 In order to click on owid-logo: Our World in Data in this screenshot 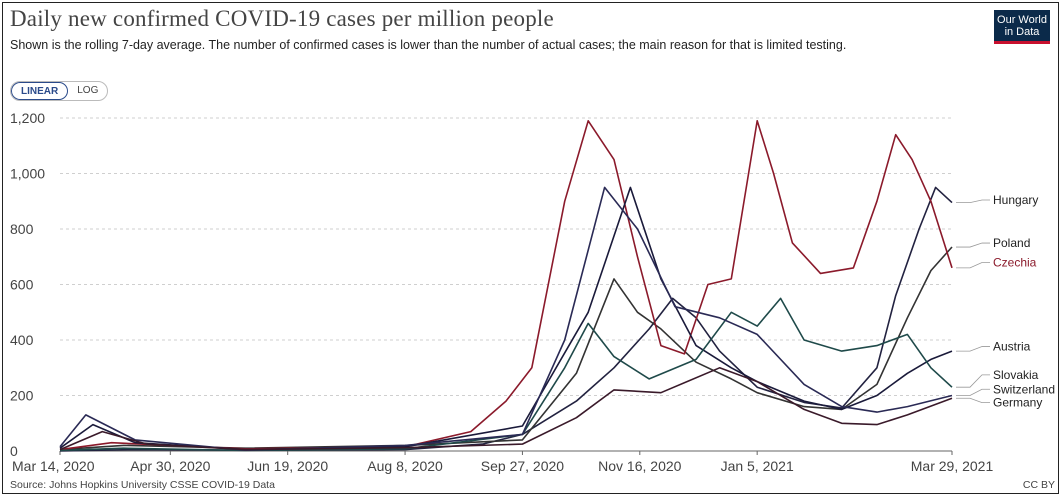, I will do `click(1022, 27)`.